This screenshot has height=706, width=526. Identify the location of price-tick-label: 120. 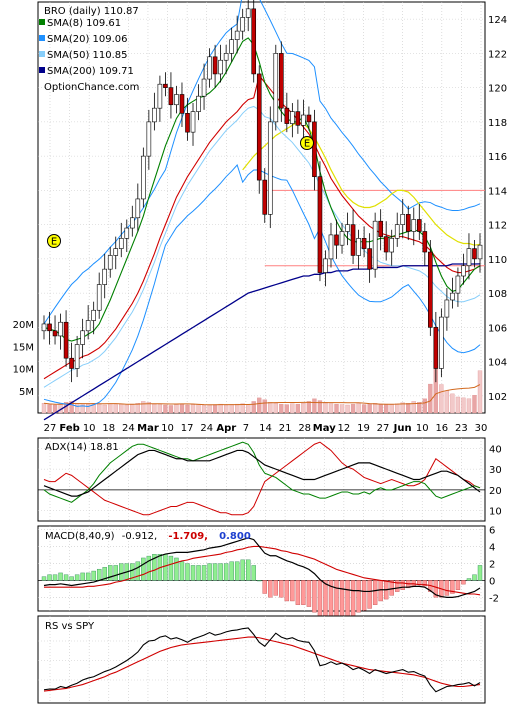
(497, 89).